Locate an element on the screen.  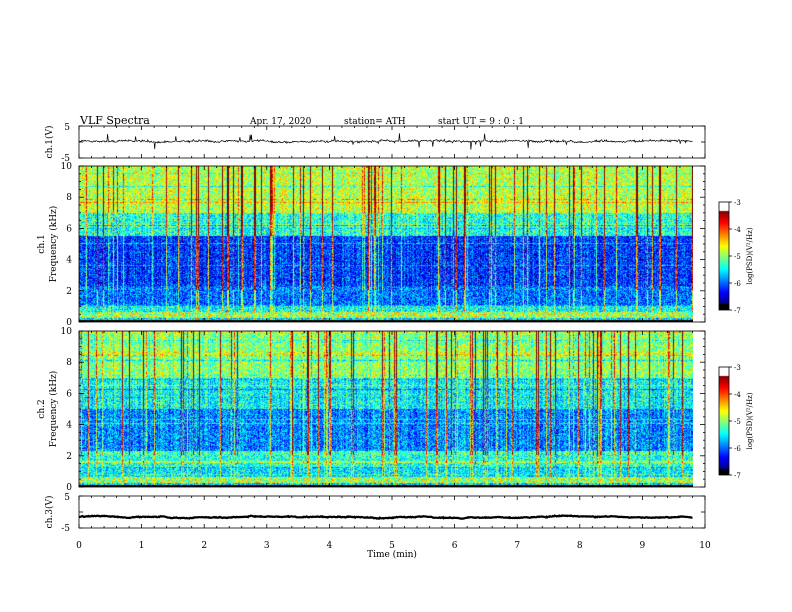
ch1-frequency-ylabel: Frequency (kHz) is located at coordinates (53, 244).